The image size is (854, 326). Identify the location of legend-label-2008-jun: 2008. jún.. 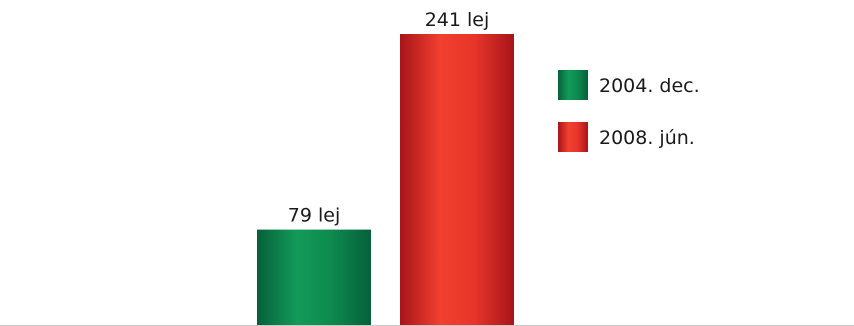
(647, 138).